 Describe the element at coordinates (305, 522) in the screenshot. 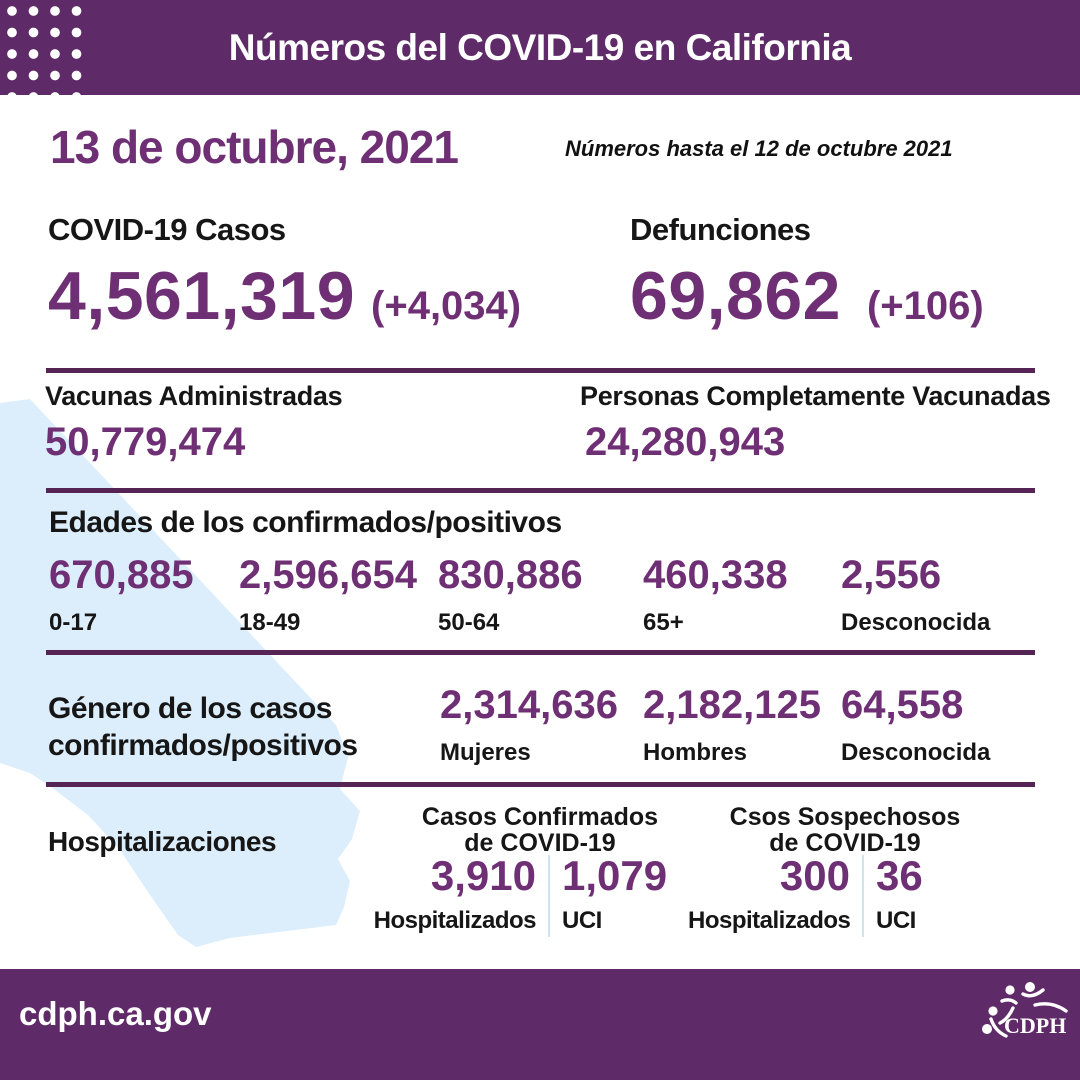

I see `ages-section-title: Edades de los confirmados/positivos` at that location.